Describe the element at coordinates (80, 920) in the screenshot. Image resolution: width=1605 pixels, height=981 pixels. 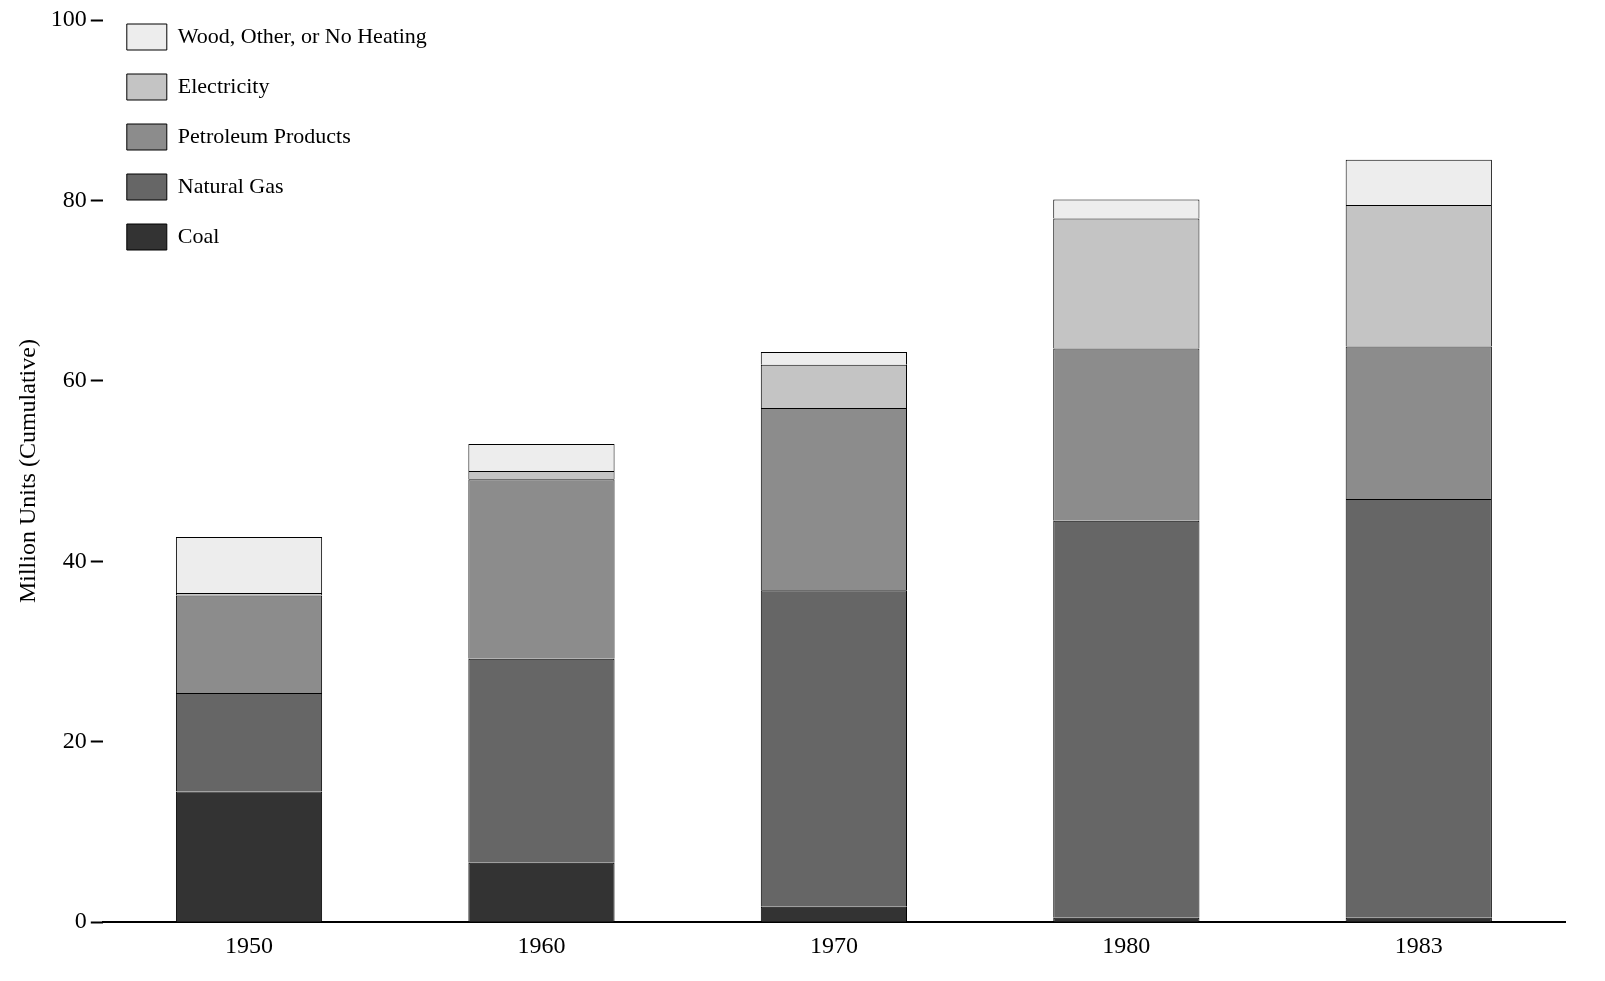
I see `y-tick-label: 0` at that location.